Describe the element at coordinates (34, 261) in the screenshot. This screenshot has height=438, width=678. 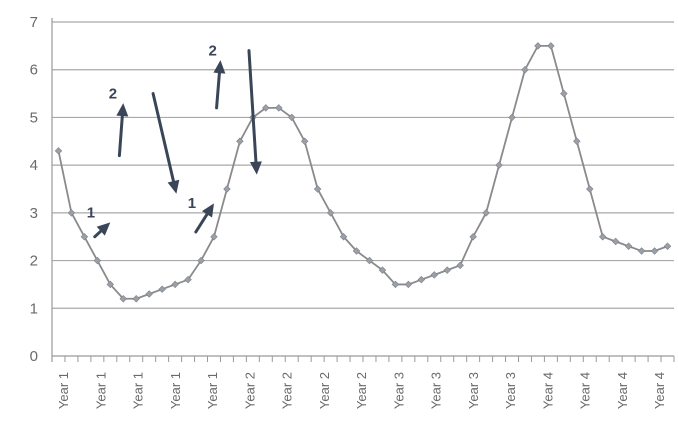
I see `y-tick-label: 2` at that location.